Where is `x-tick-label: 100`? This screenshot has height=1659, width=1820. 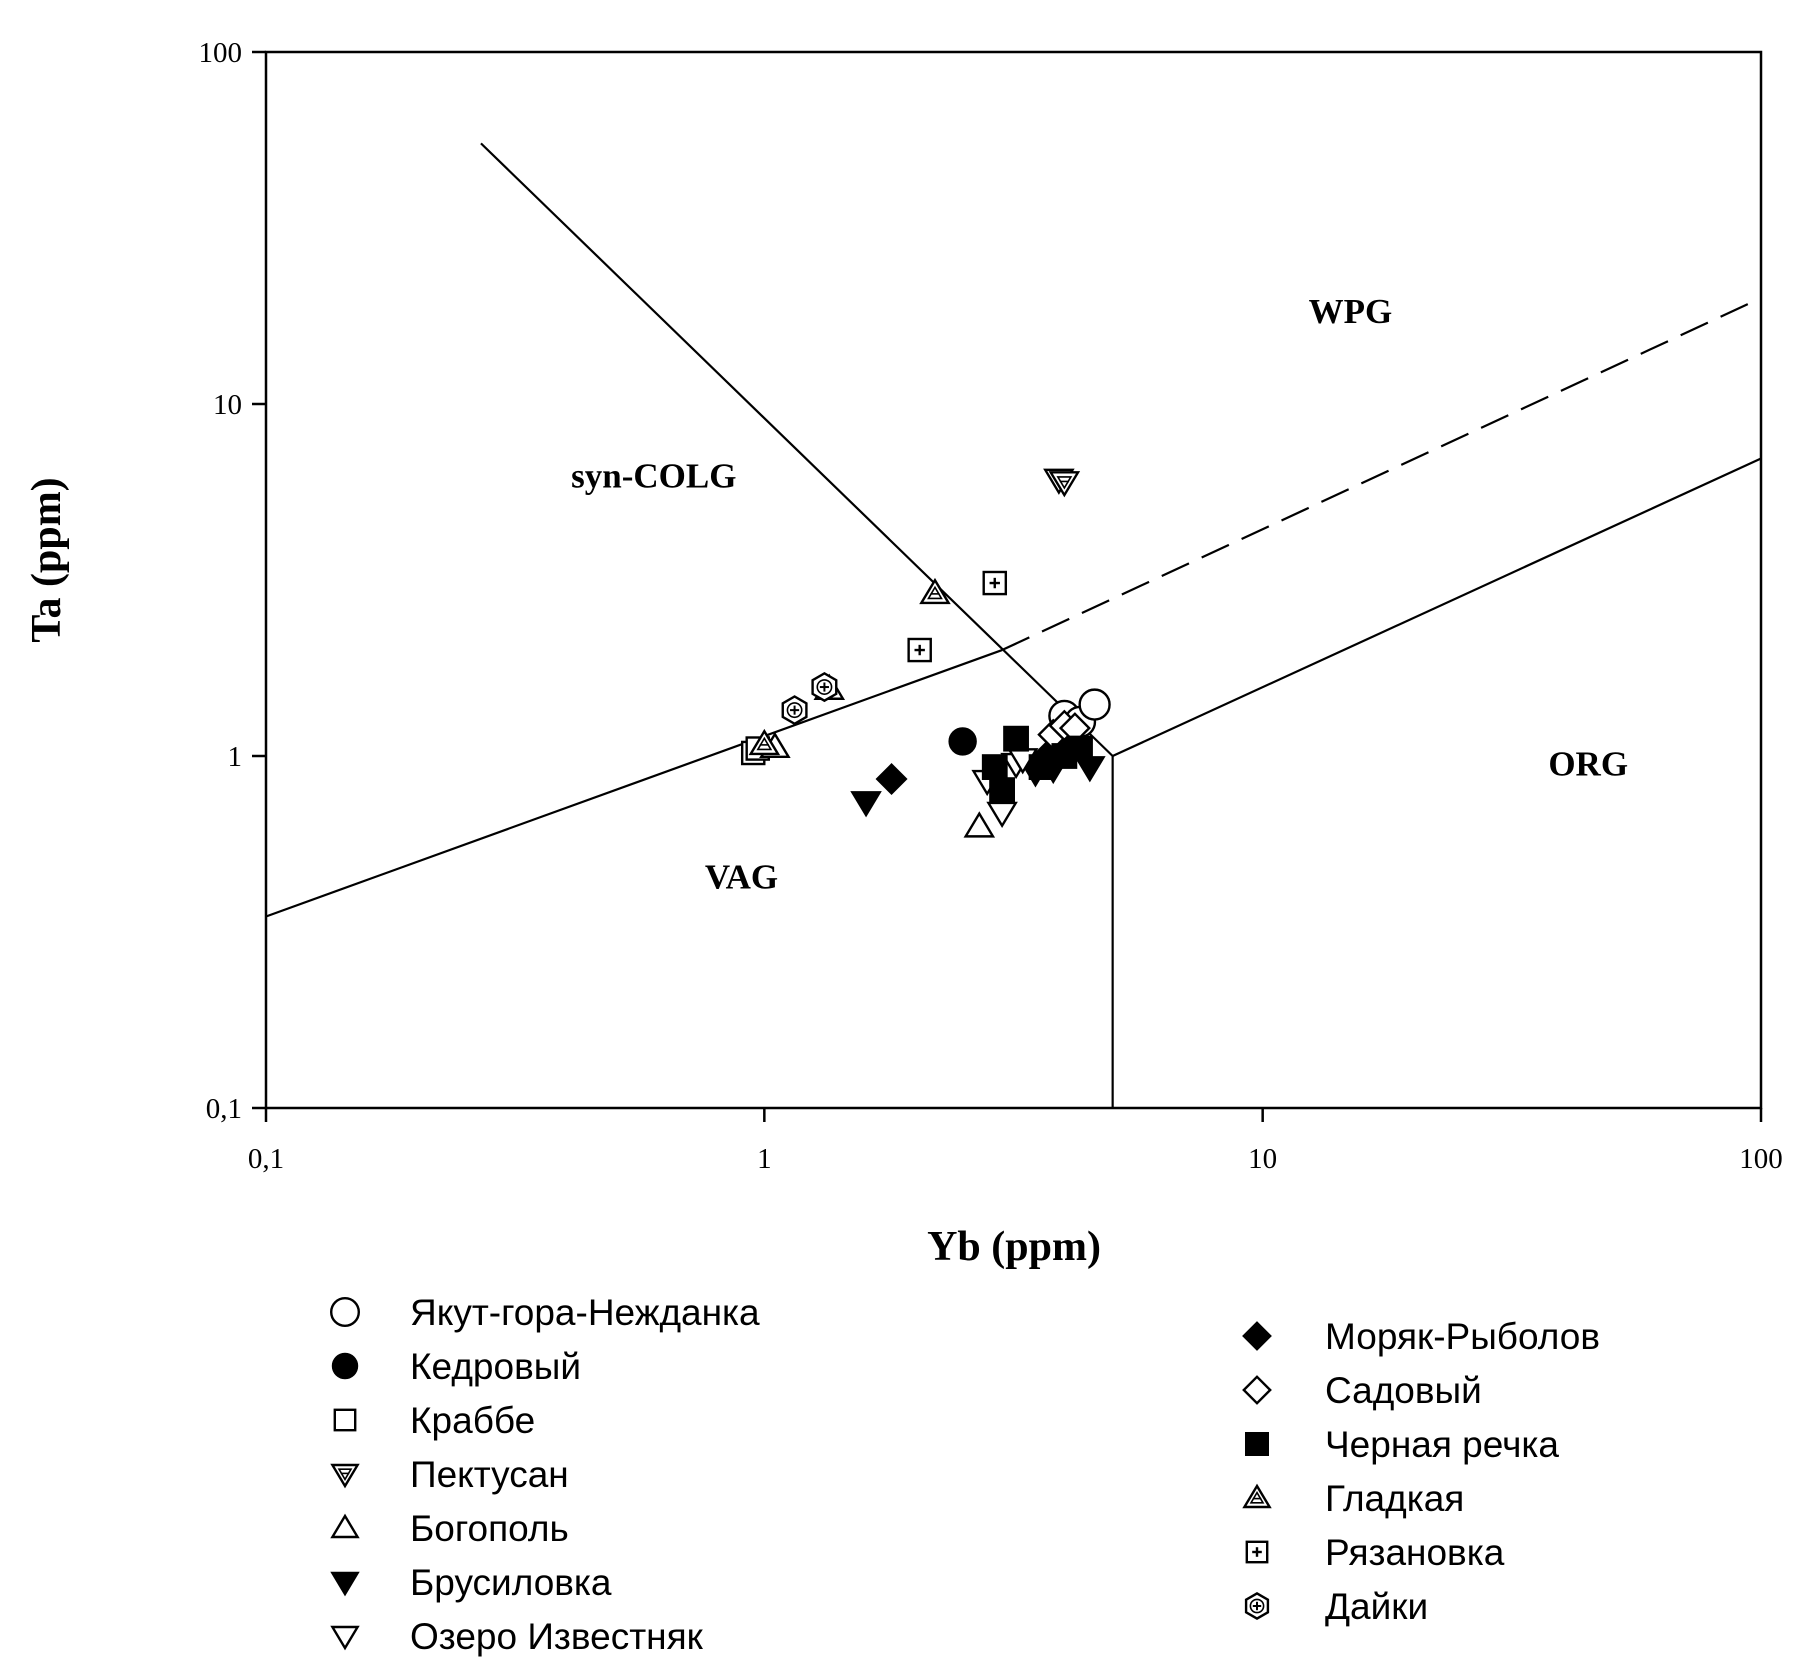
x-tick-label: 100 is located at coordinates (1761, 1159).